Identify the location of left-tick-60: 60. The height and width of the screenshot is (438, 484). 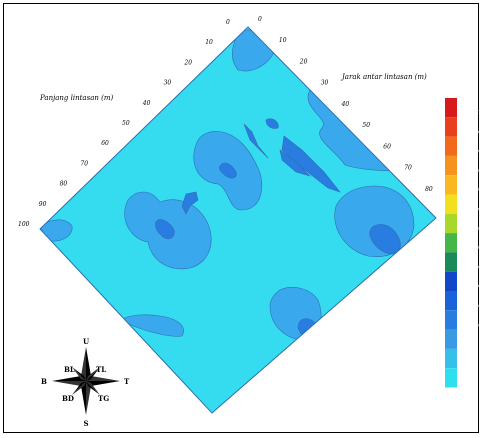
(105, 143).